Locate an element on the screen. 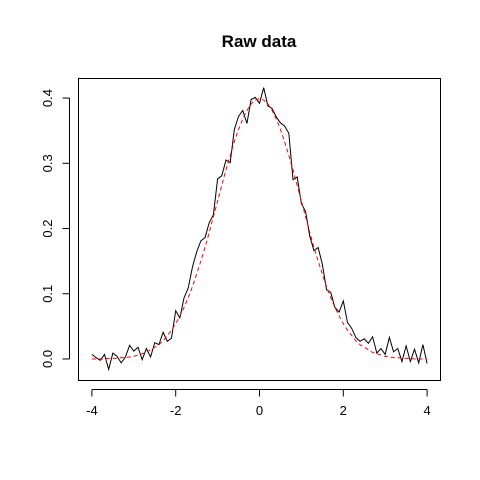  y-tick-label: 0.4 is located at coordinates (47, 98).